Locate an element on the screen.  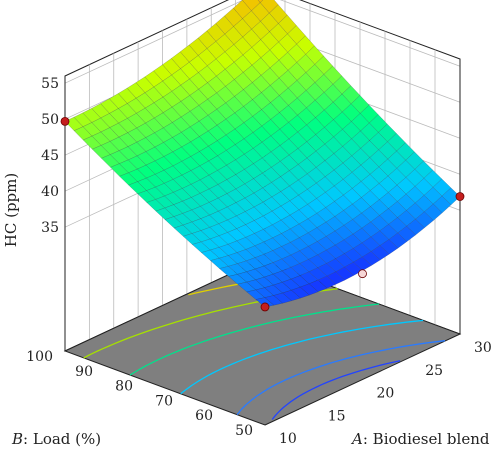
b-tick-label: 60 is located at coordinates (204, 416).